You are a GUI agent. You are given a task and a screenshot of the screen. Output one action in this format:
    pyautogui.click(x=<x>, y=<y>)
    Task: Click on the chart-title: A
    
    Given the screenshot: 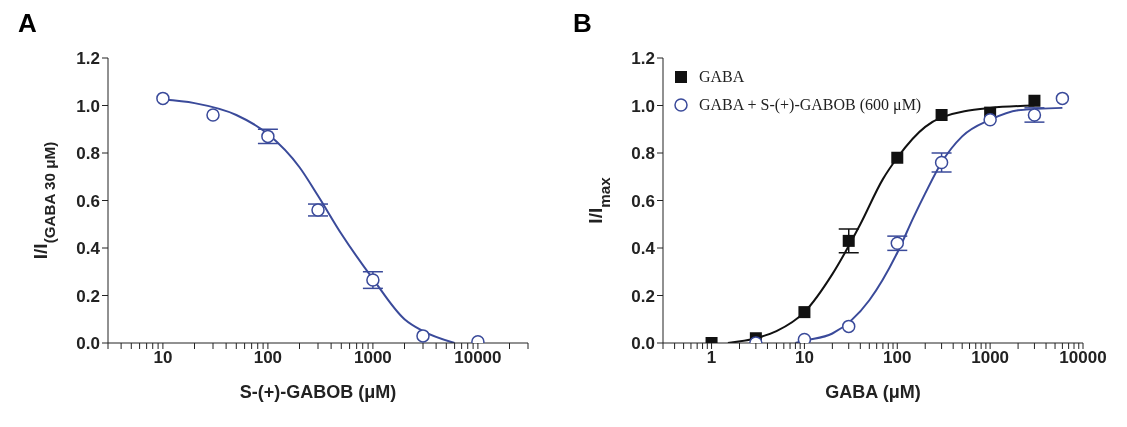 What is the action you would take?
    pyautogui.click(x=27, y=24)
    